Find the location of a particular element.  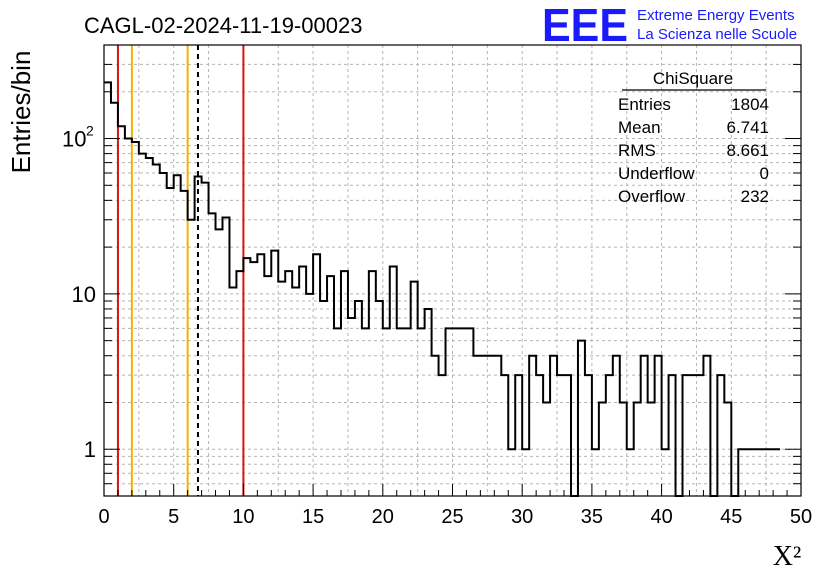

x-tick-label: 10 is located at coordinates (243, 517).